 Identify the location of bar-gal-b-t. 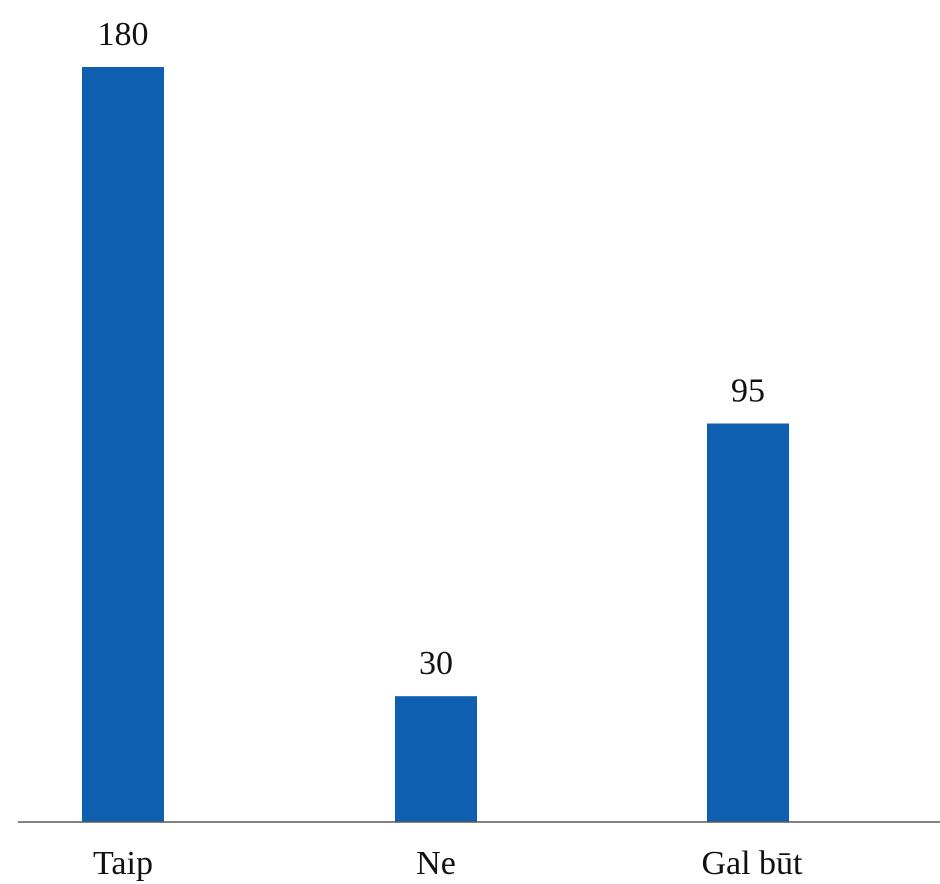
(748, 622).